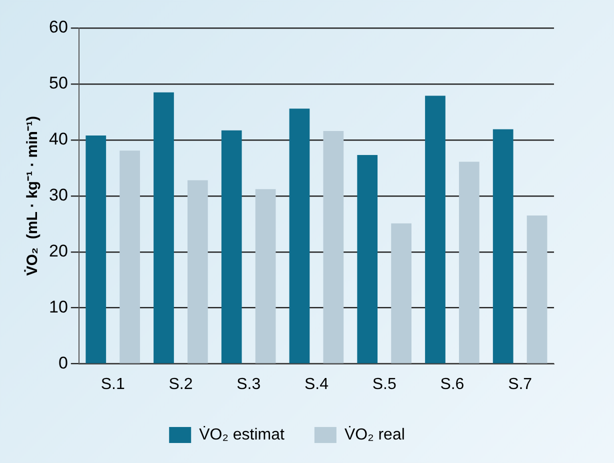 The width and height of the screenshot is (614, 463). Describe the element at coordinates (33, 196) in the screenshot. I see `y-axis-title: V̇O₂ (mL · kg⁻¹ · min⁻¹)` at that location.